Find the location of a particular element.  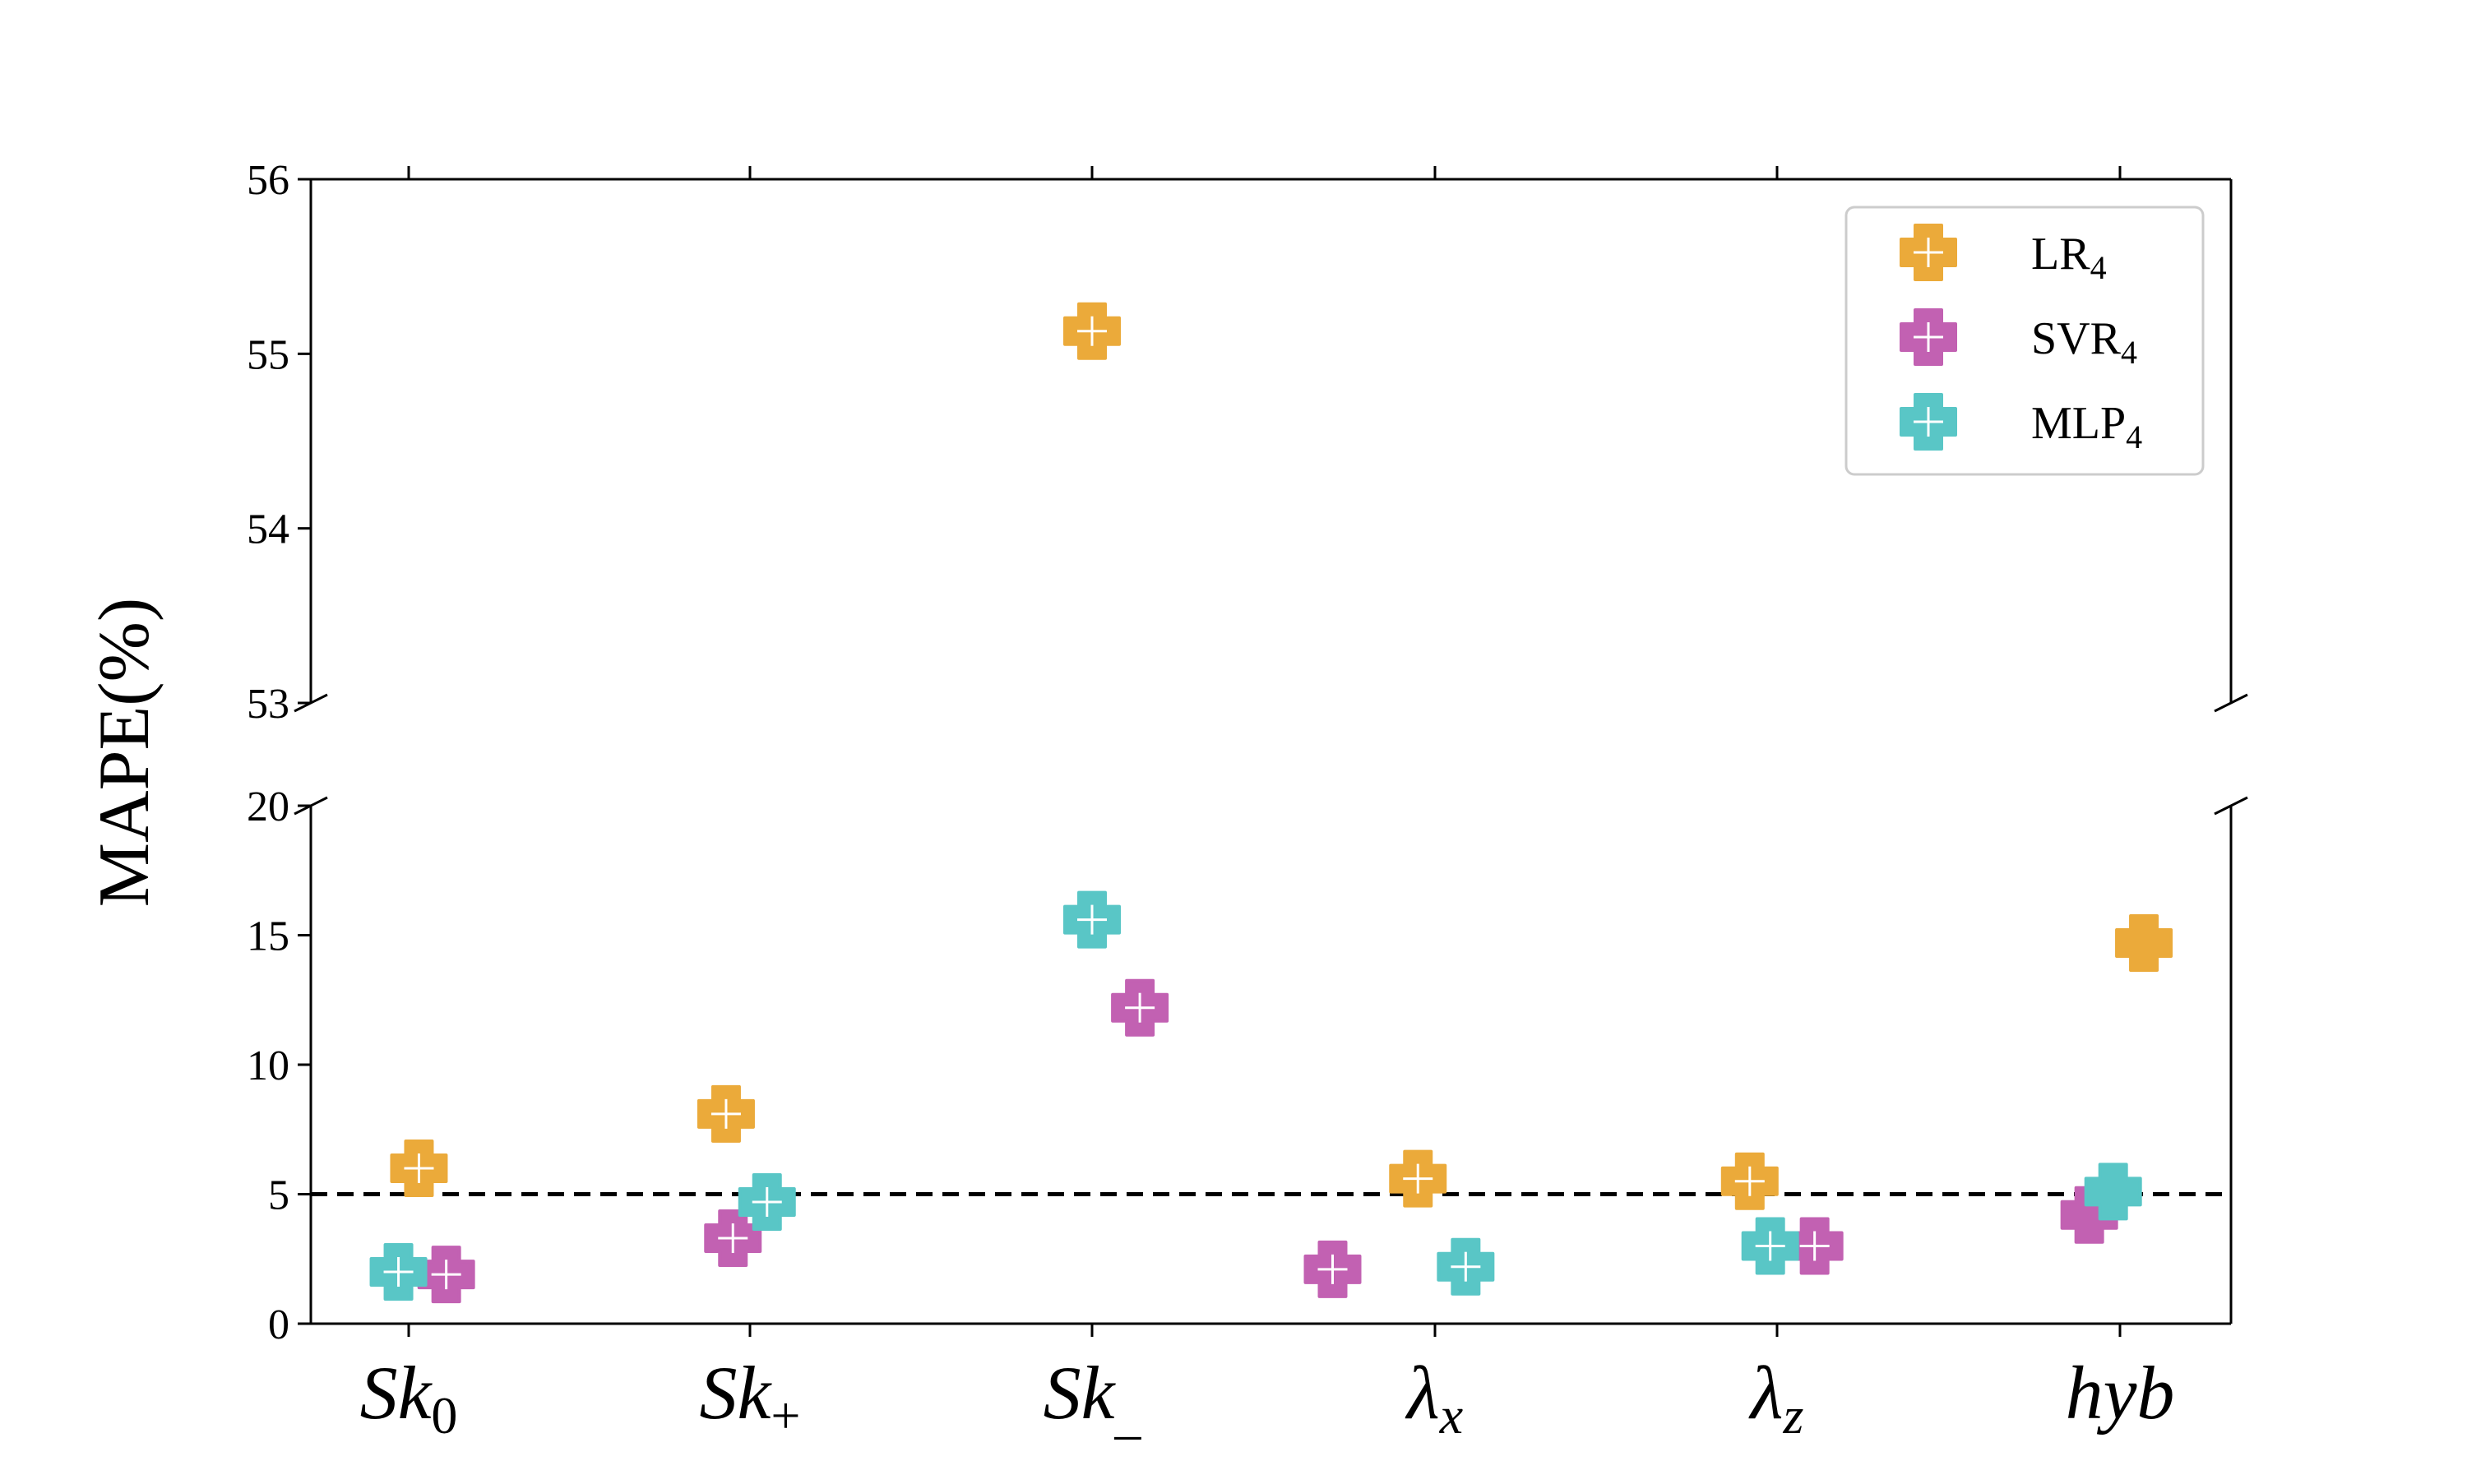

legend-marker-lr is located at coordinates (1928, 253).